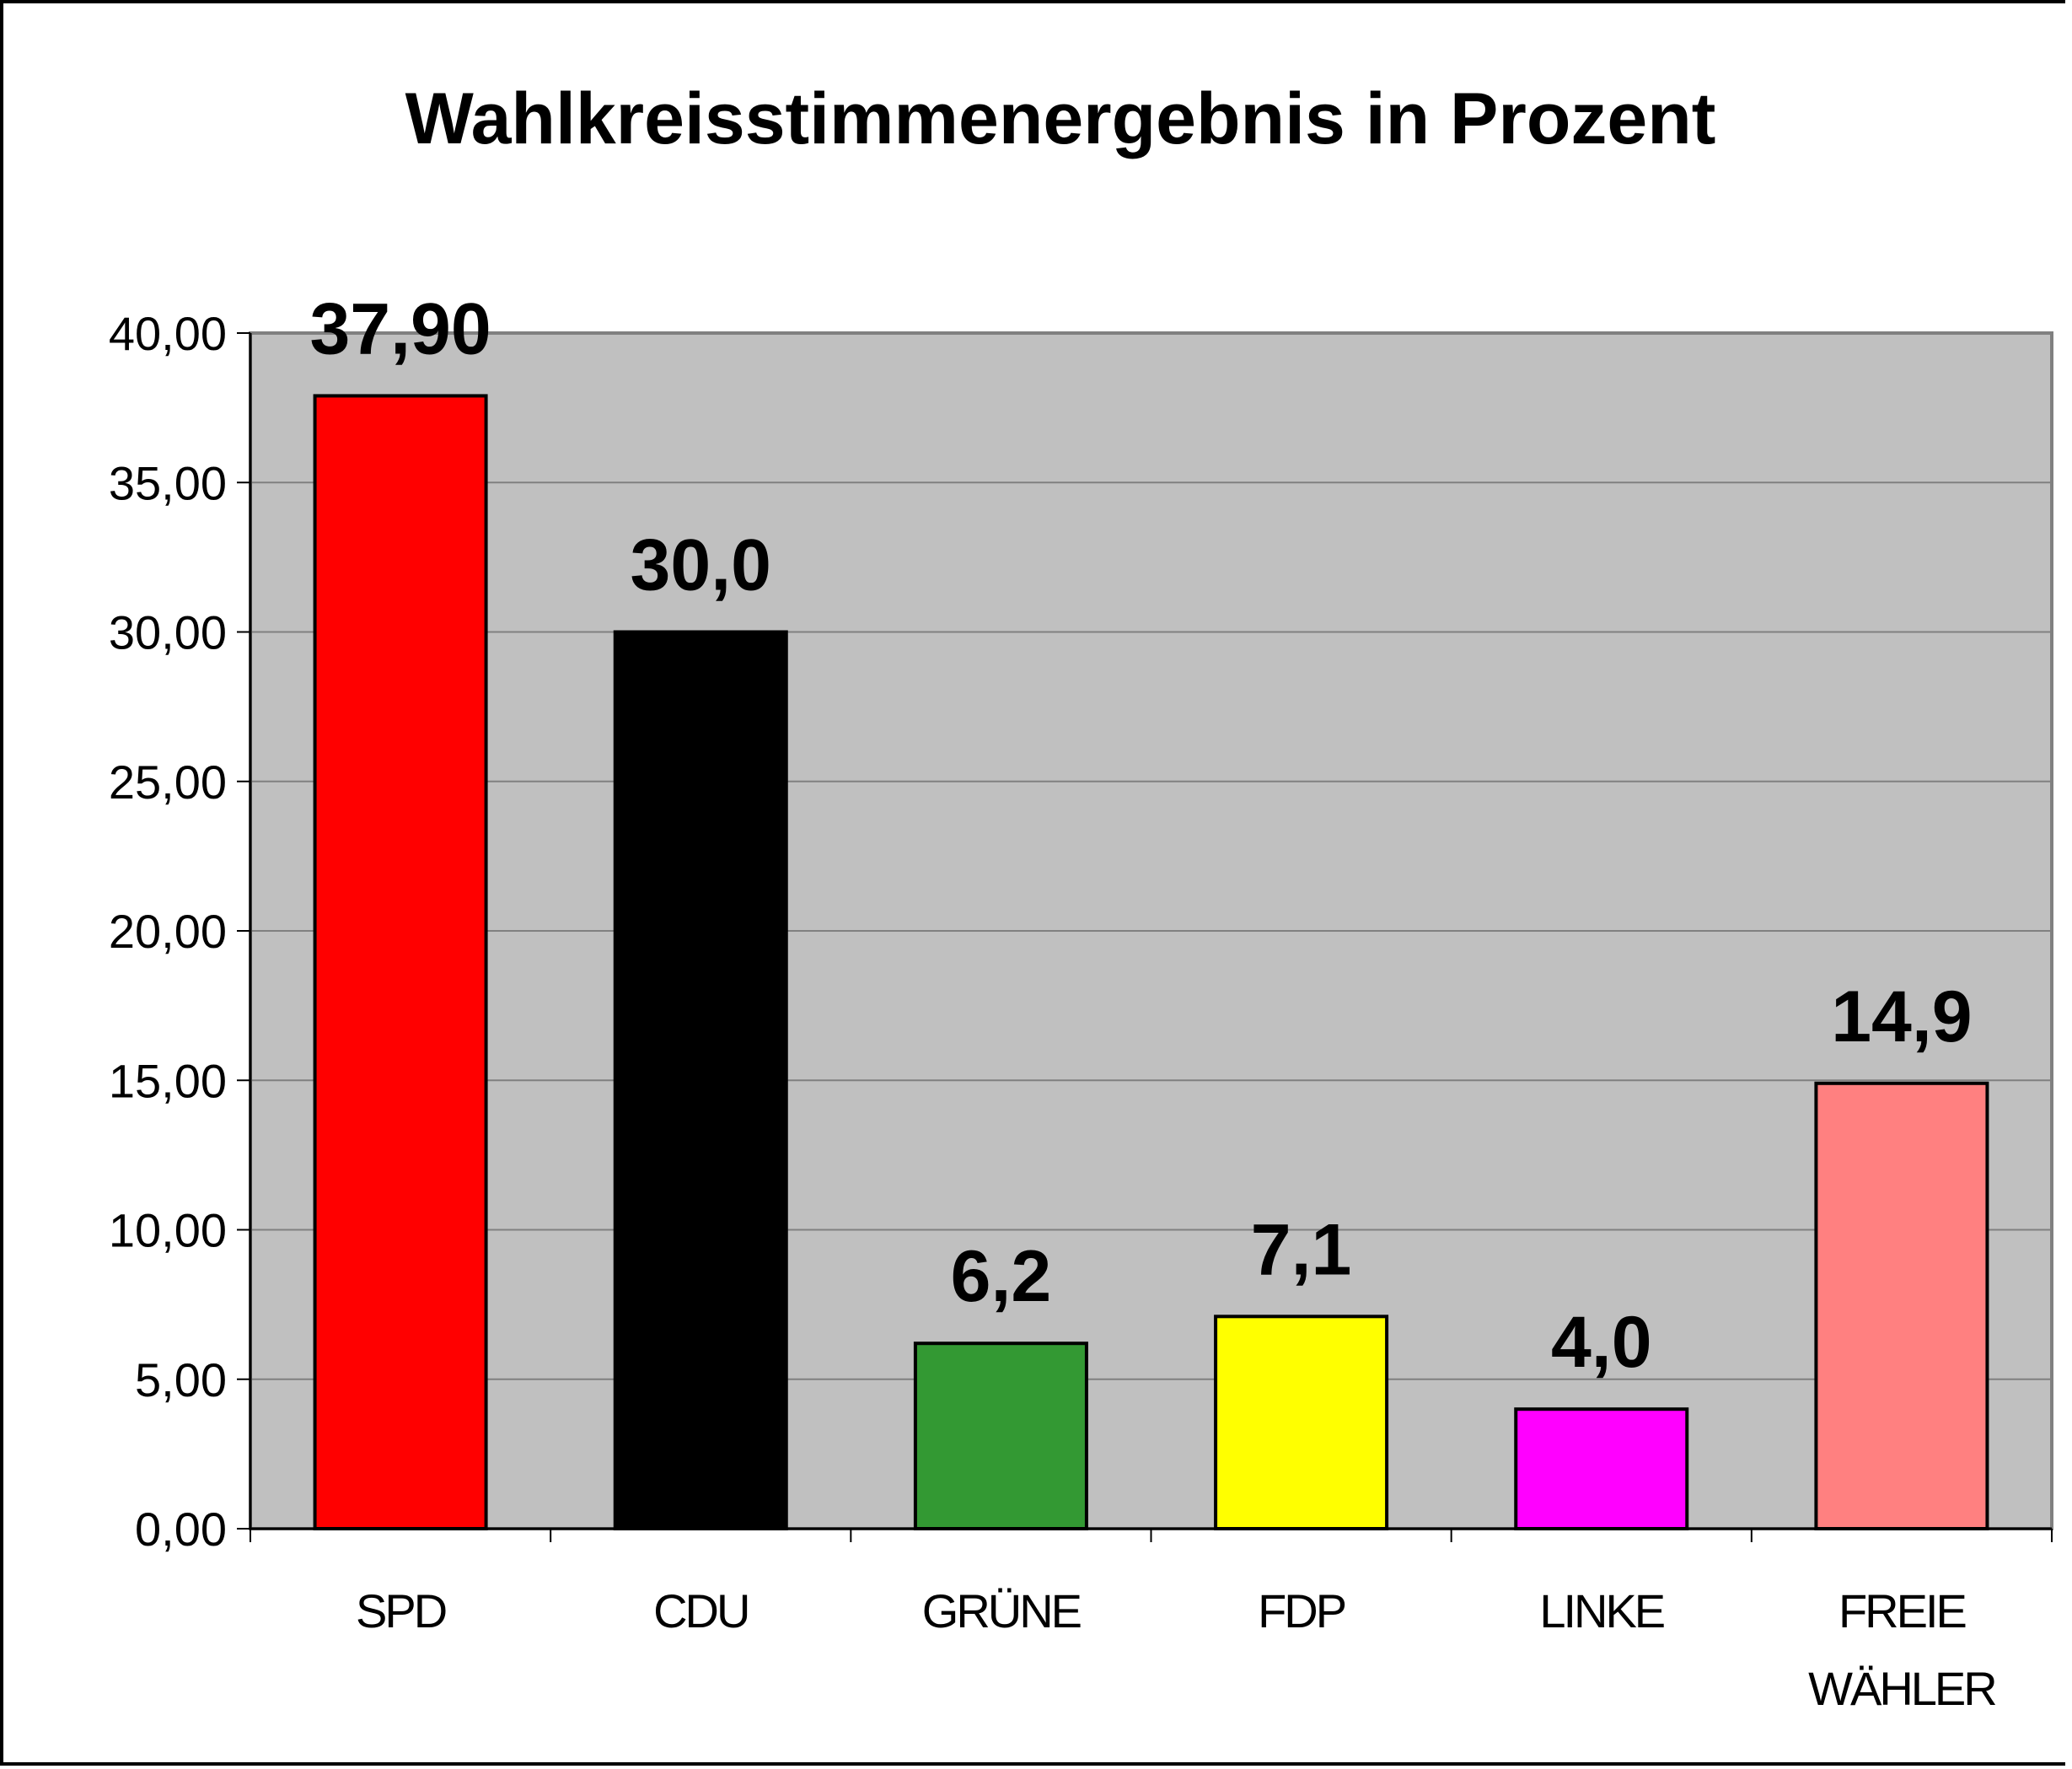 The height and width of the screenshot is (1769, 2072). What do you see at coordinates (168, 1230) in the screenshot?
I see `y-tick-label: 10,00` at bounding box center [168, 1230].